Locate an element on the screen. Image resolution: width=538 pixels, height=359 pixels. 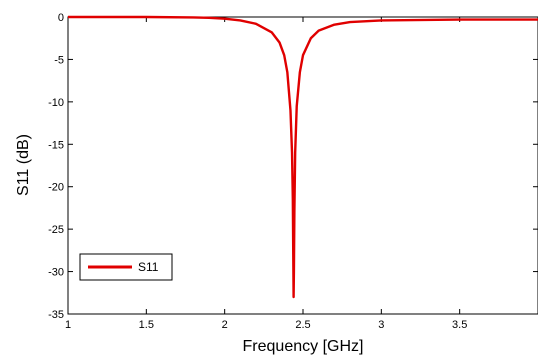
y-tick-label: -30 is located at coordinates (56, 273).